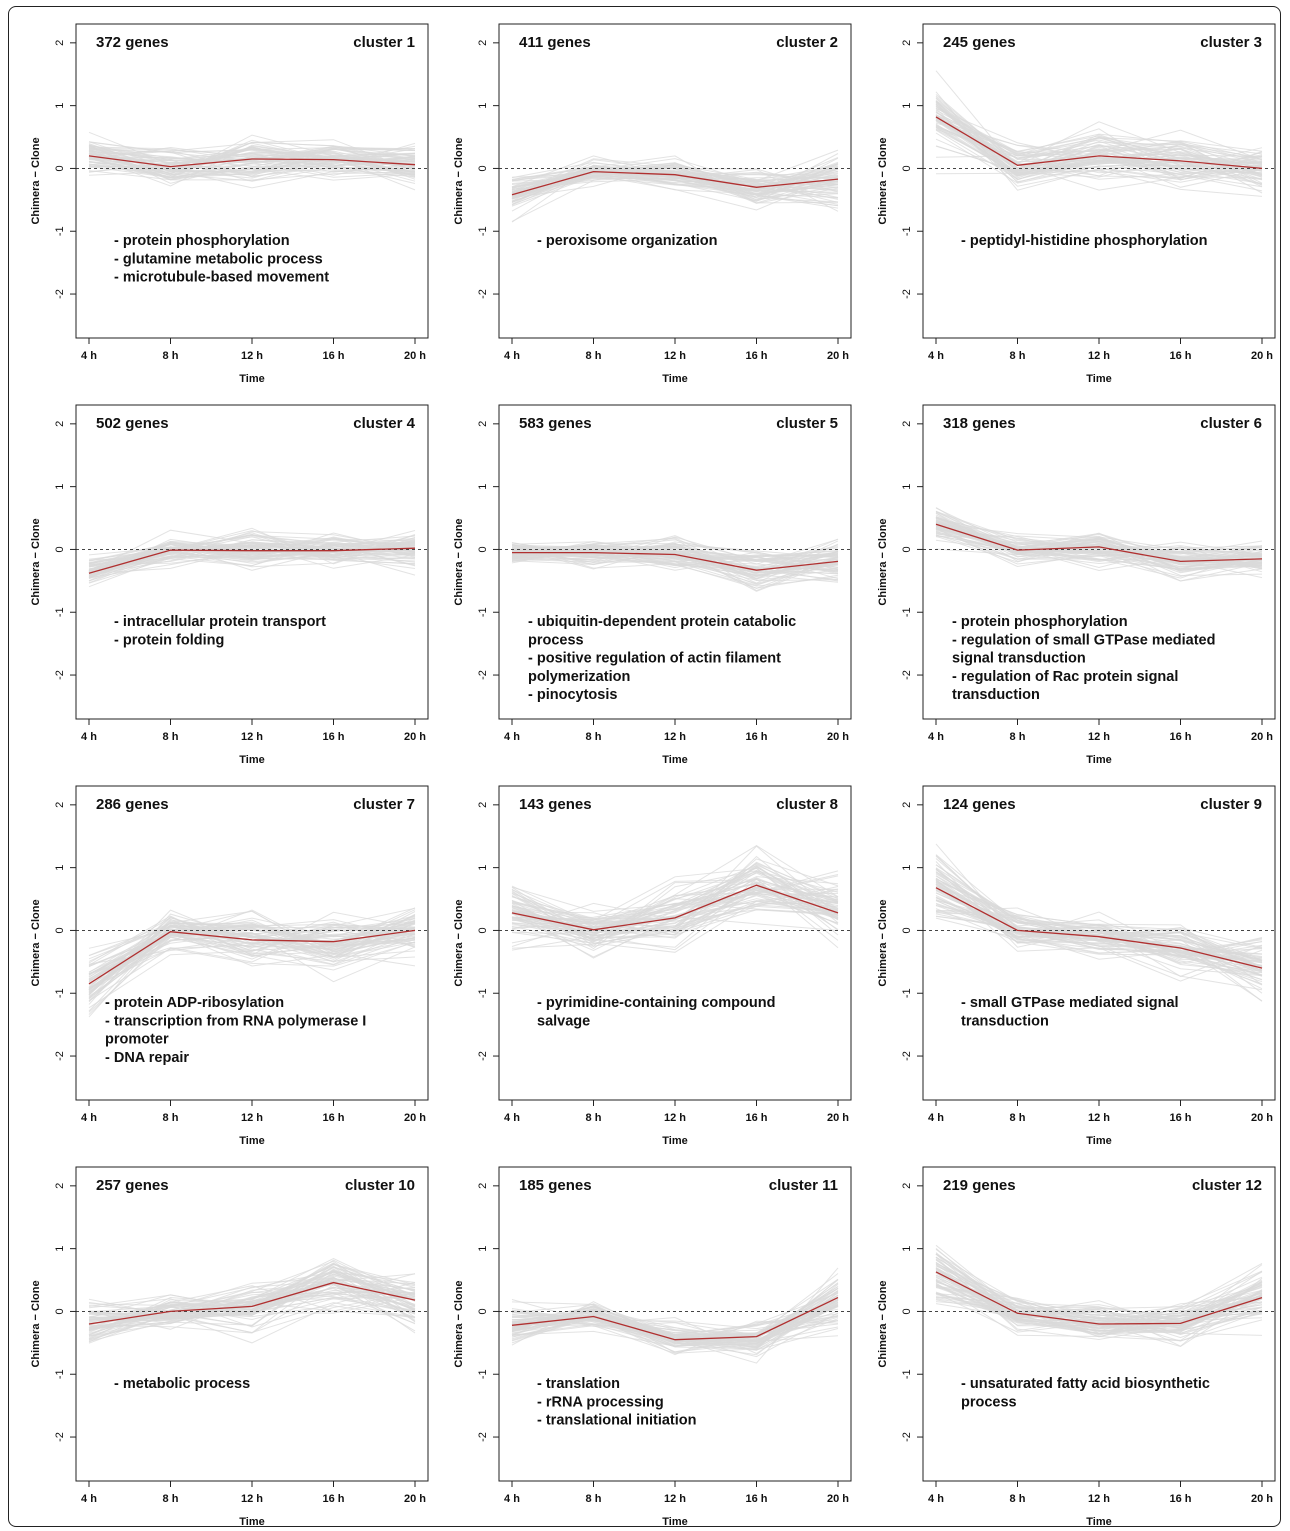  What do you see at coordinates (235, 1021) in the screenshot?
I see `go-term-annotation: - transcription from RNA polymerase I` at bounding box center [235, 1021].